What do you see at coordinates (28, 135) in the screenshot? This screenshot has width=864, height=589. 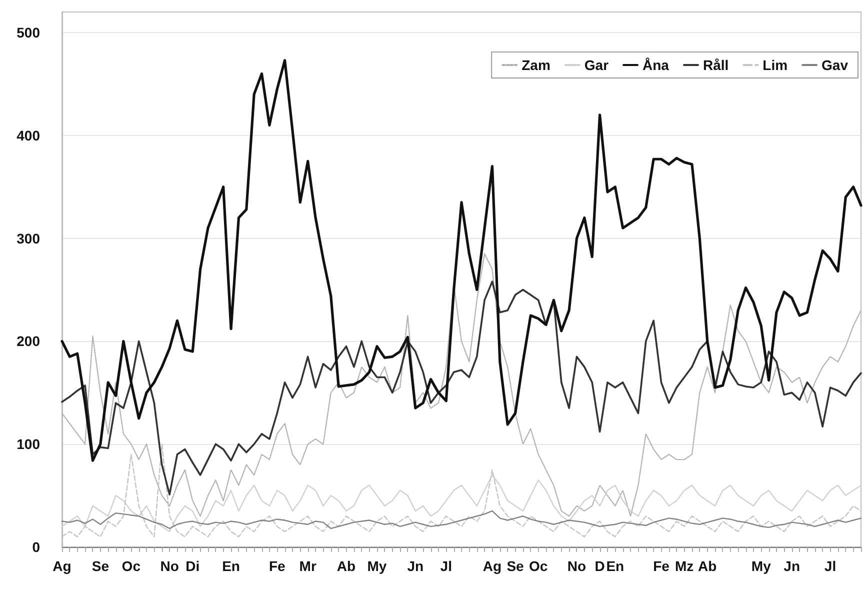 I see `y-tick-label: 400` at bounding box center [28, 135].